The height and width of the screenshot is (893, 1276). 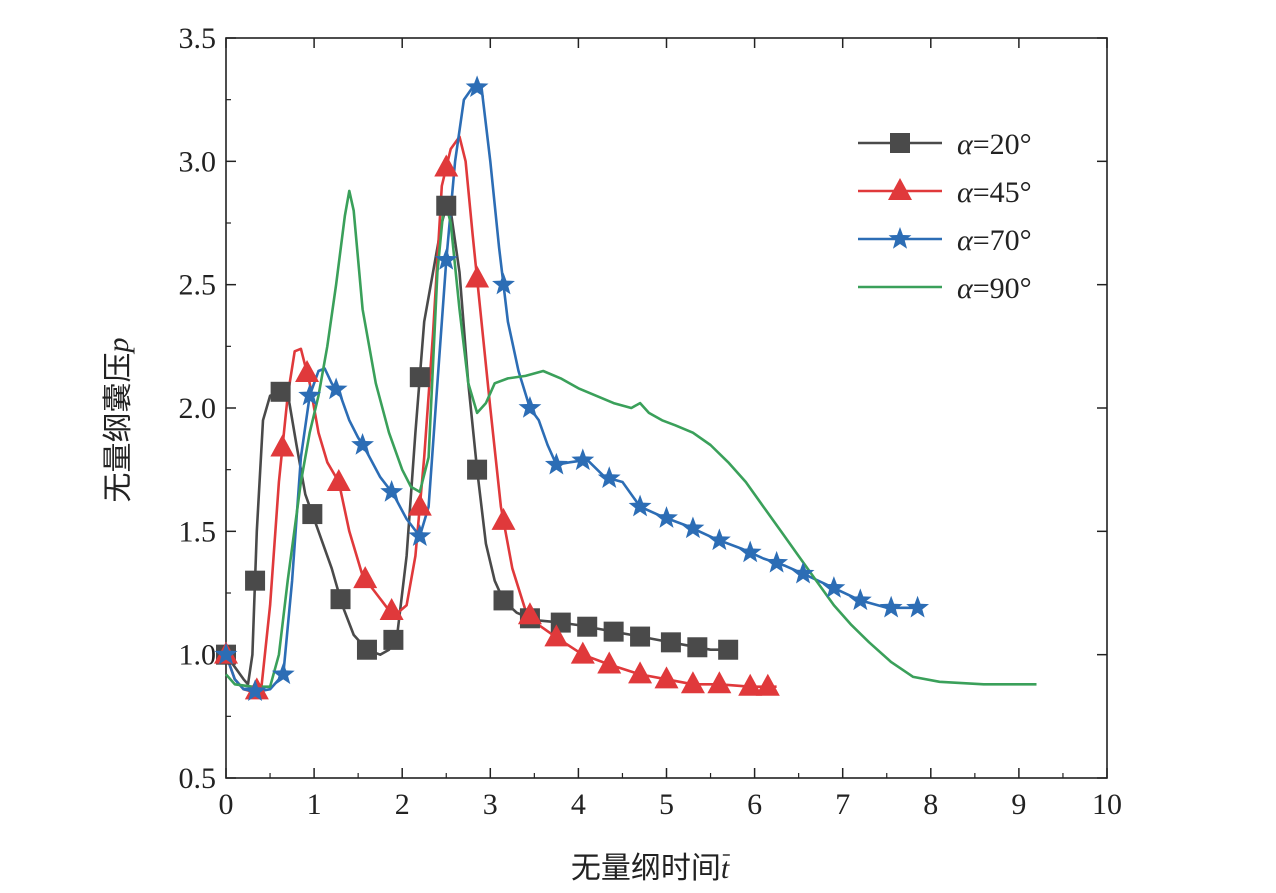 I want to click on x-tick-label: 7, so click(x=842, y=804).